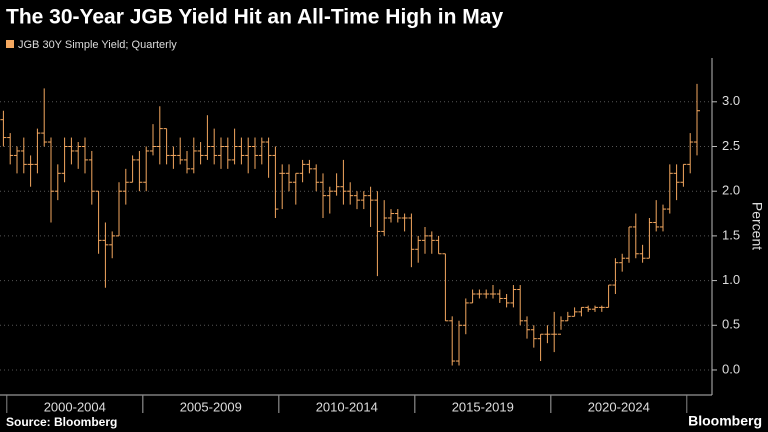 The height and width of the screenshot is (432, 768). I want to click on y-axis-label: Percent, so click(757, 226).